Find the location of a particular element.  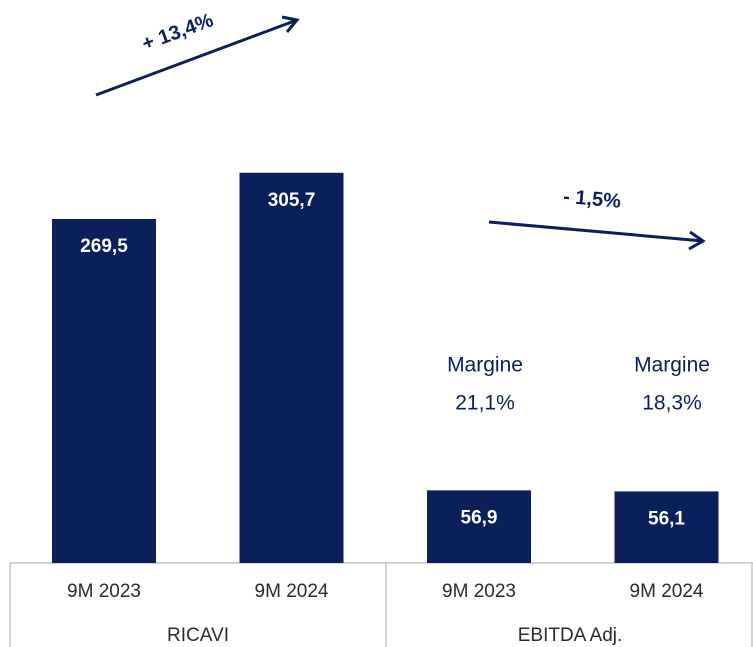

value-label: 269,5 is located at coordinates (104, 246).